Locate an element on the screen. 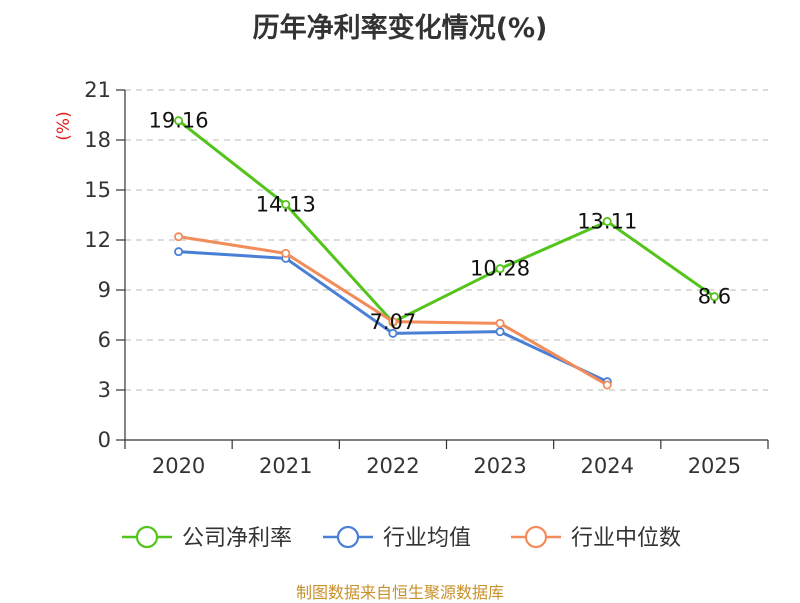  y-tick-label: 3 is located at coordinates (104, 390).